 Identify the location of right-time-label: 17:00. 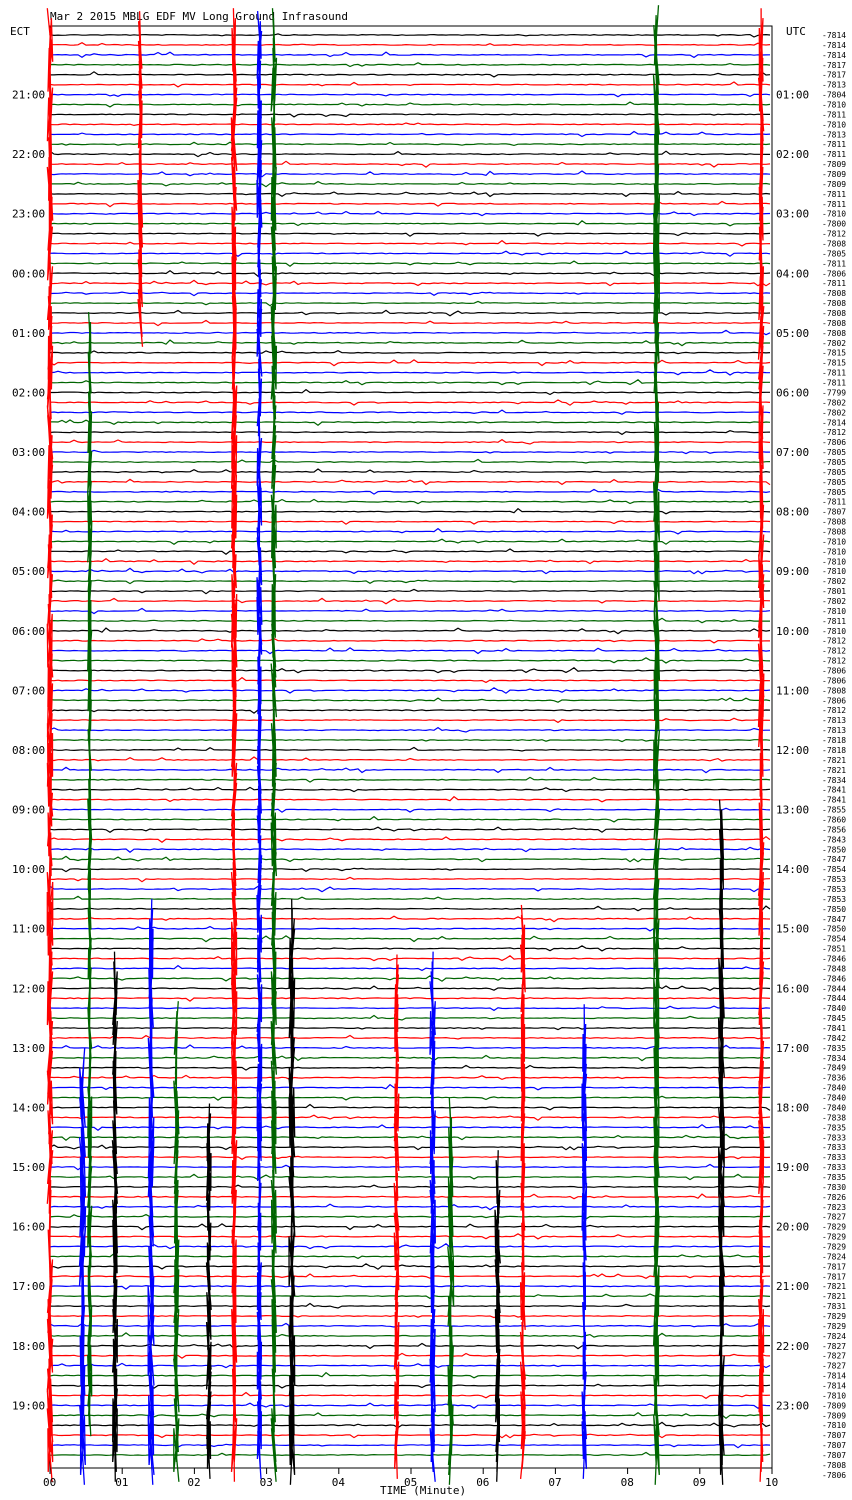
(792, 1048).